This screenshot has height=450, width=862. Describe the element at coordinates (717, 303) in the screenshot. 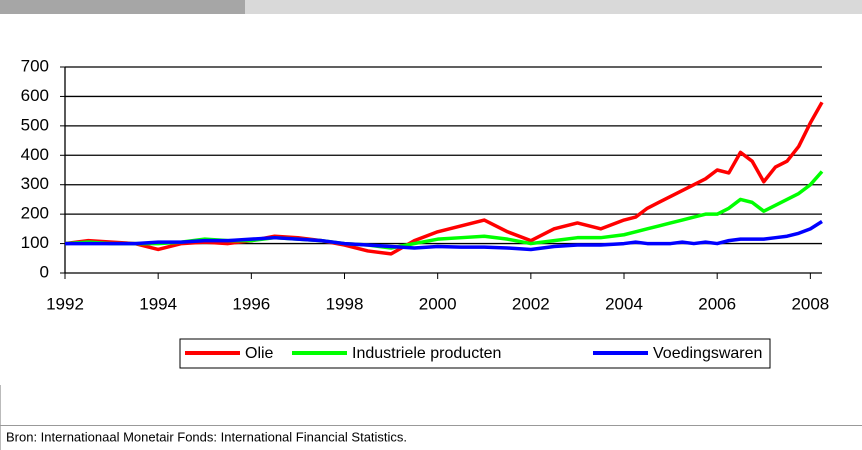

I see `x-tick-label: 2006` at that location.